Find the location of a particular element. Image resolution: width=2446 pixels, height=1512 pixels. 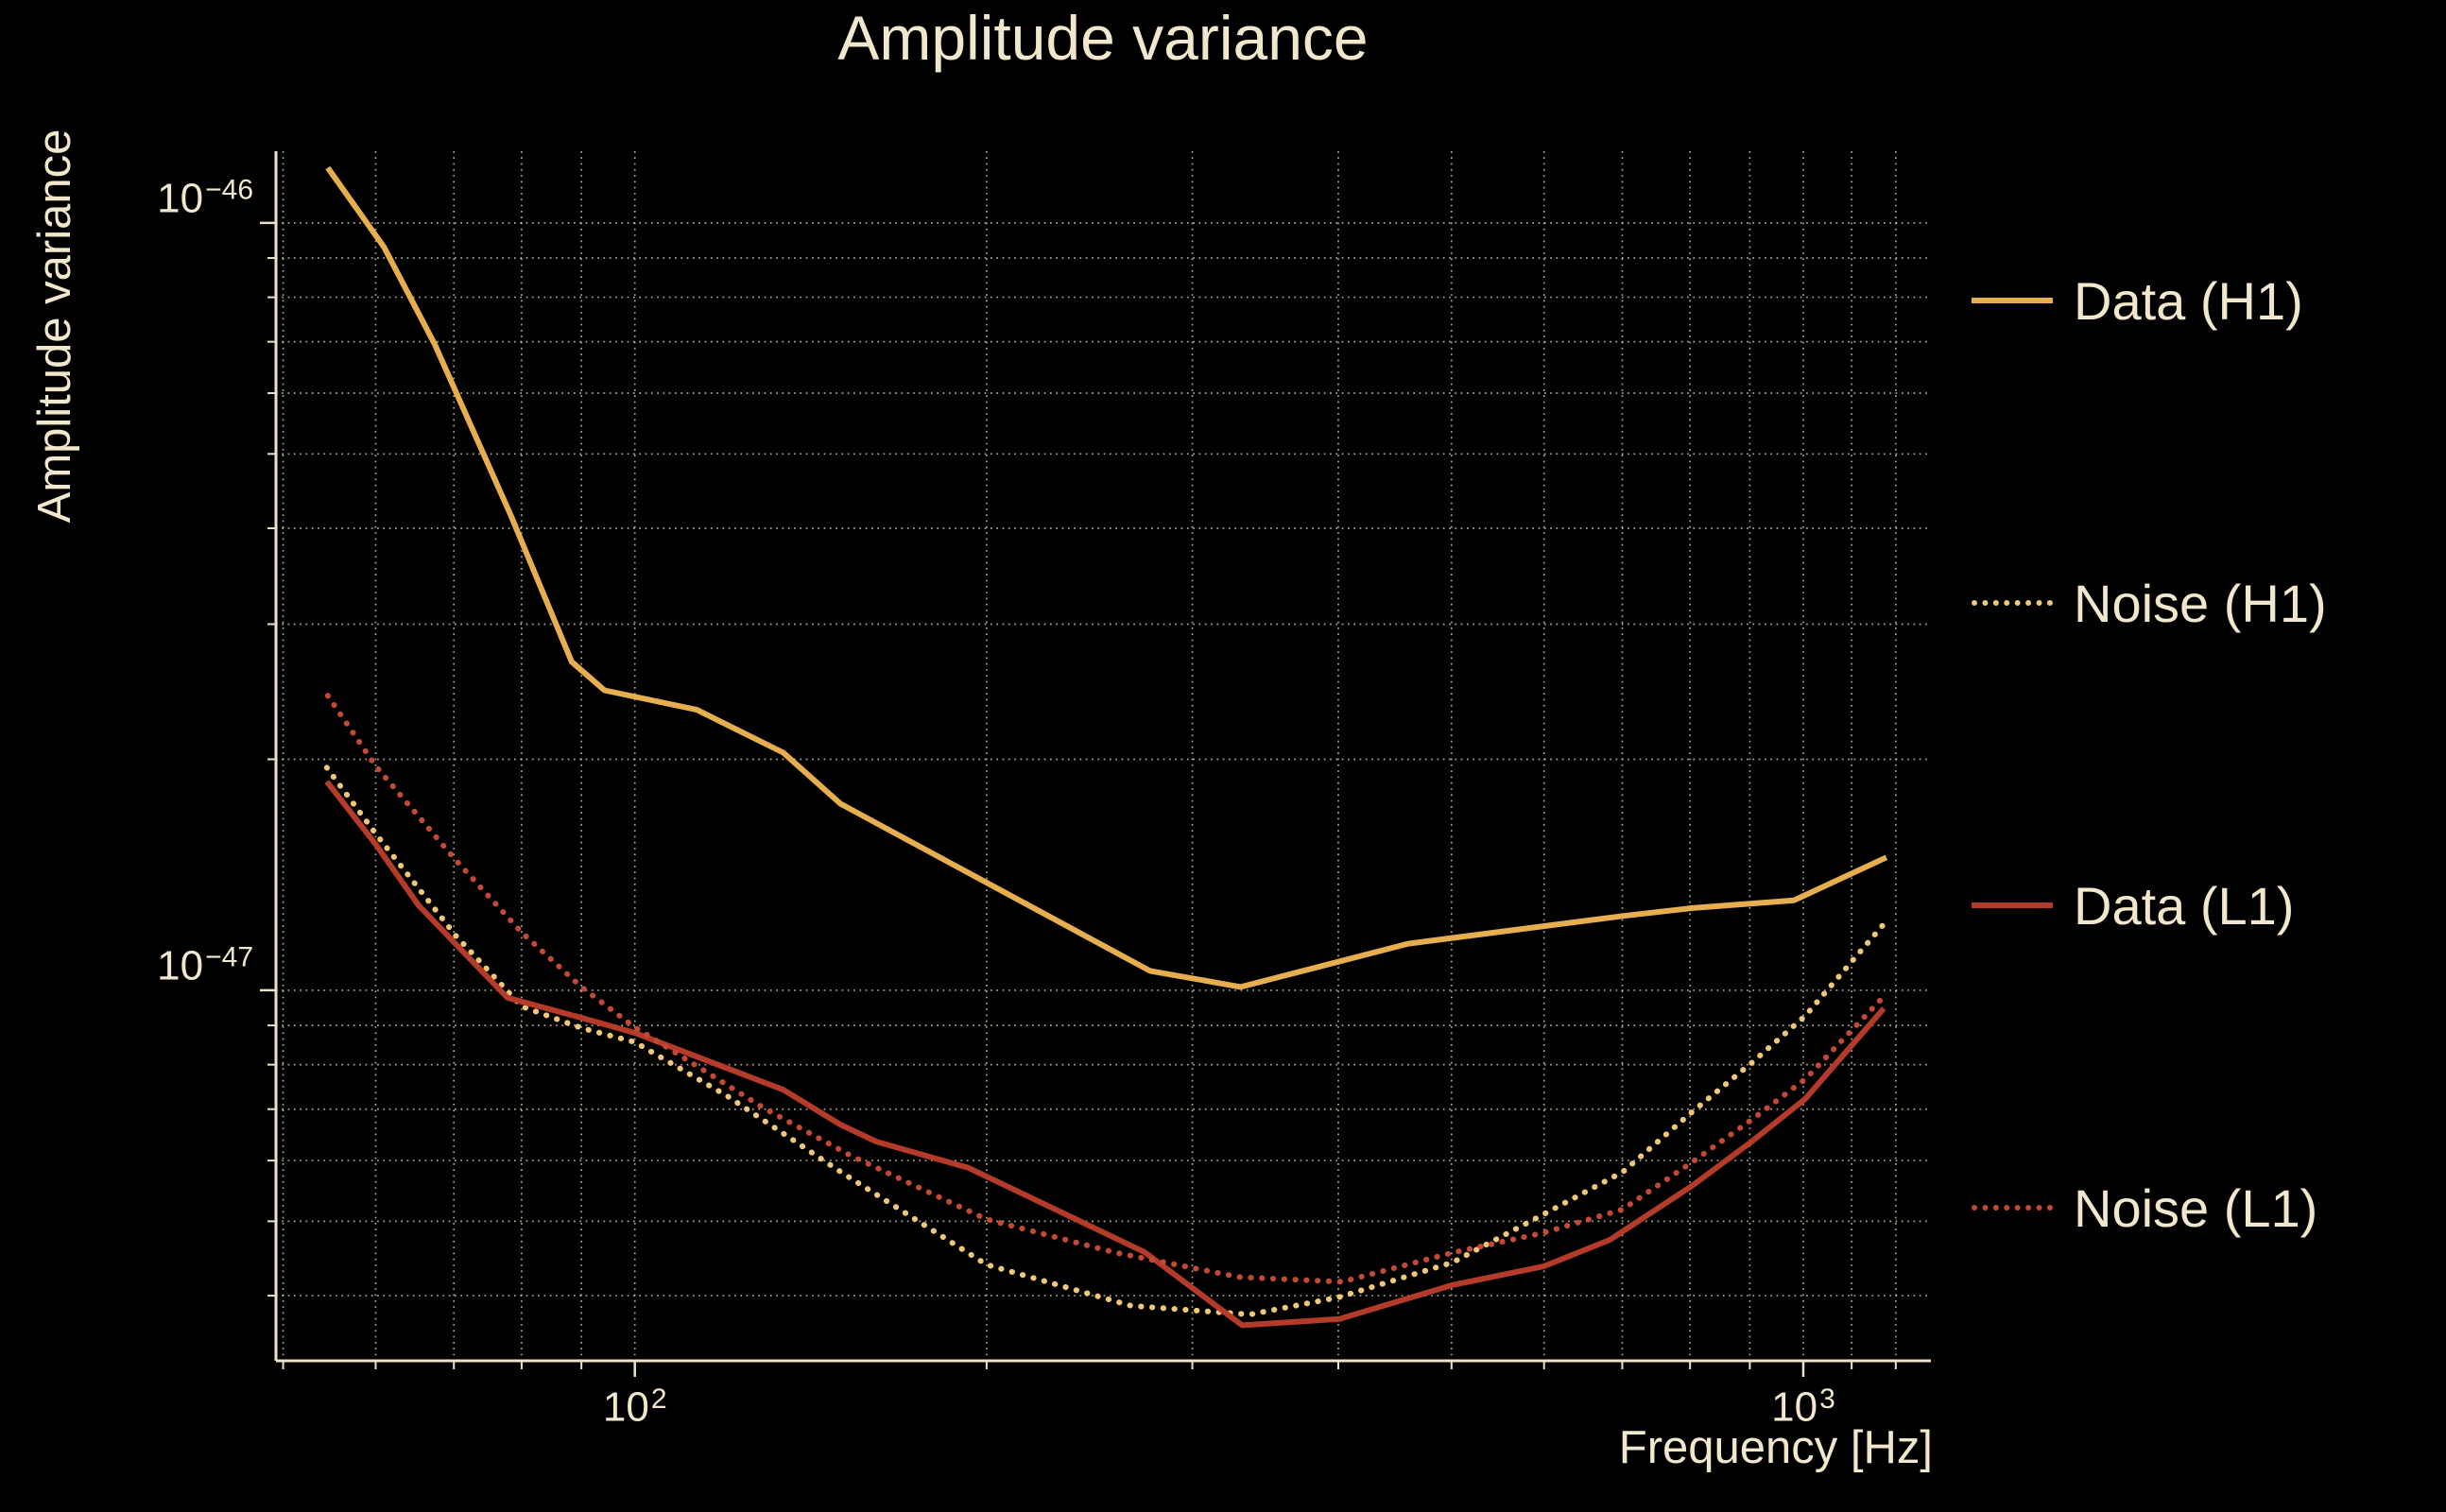

y-tick-label: 10−46 is located at coordinates (205, 198).